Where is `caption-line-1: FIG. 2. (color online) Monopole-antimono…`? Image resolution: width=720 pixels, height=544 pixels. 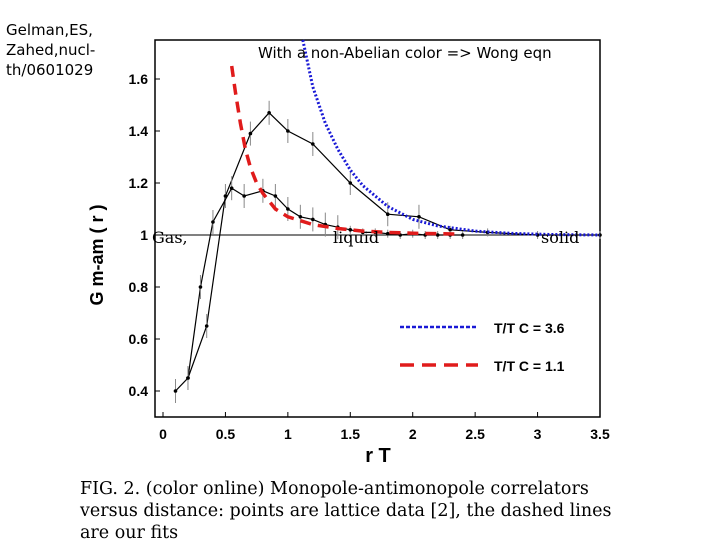 caption-line-1: FIG. 2. (color online) Monopole-antimono… is located at coordinates (334, 489).